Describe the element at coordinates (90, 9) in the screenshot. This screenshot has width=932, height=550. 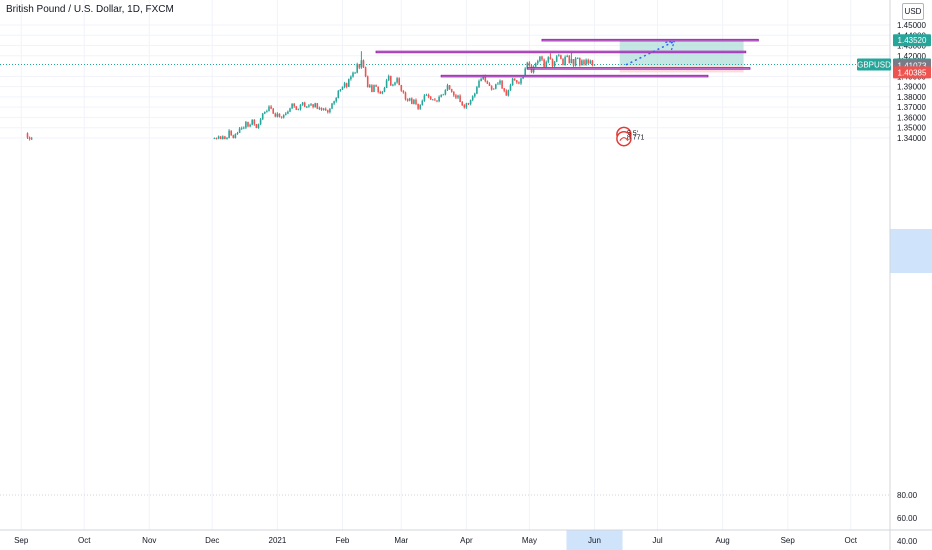
I see `chart-title: British Pound / U.S. Dollar, 1D, FXCM` at that location.